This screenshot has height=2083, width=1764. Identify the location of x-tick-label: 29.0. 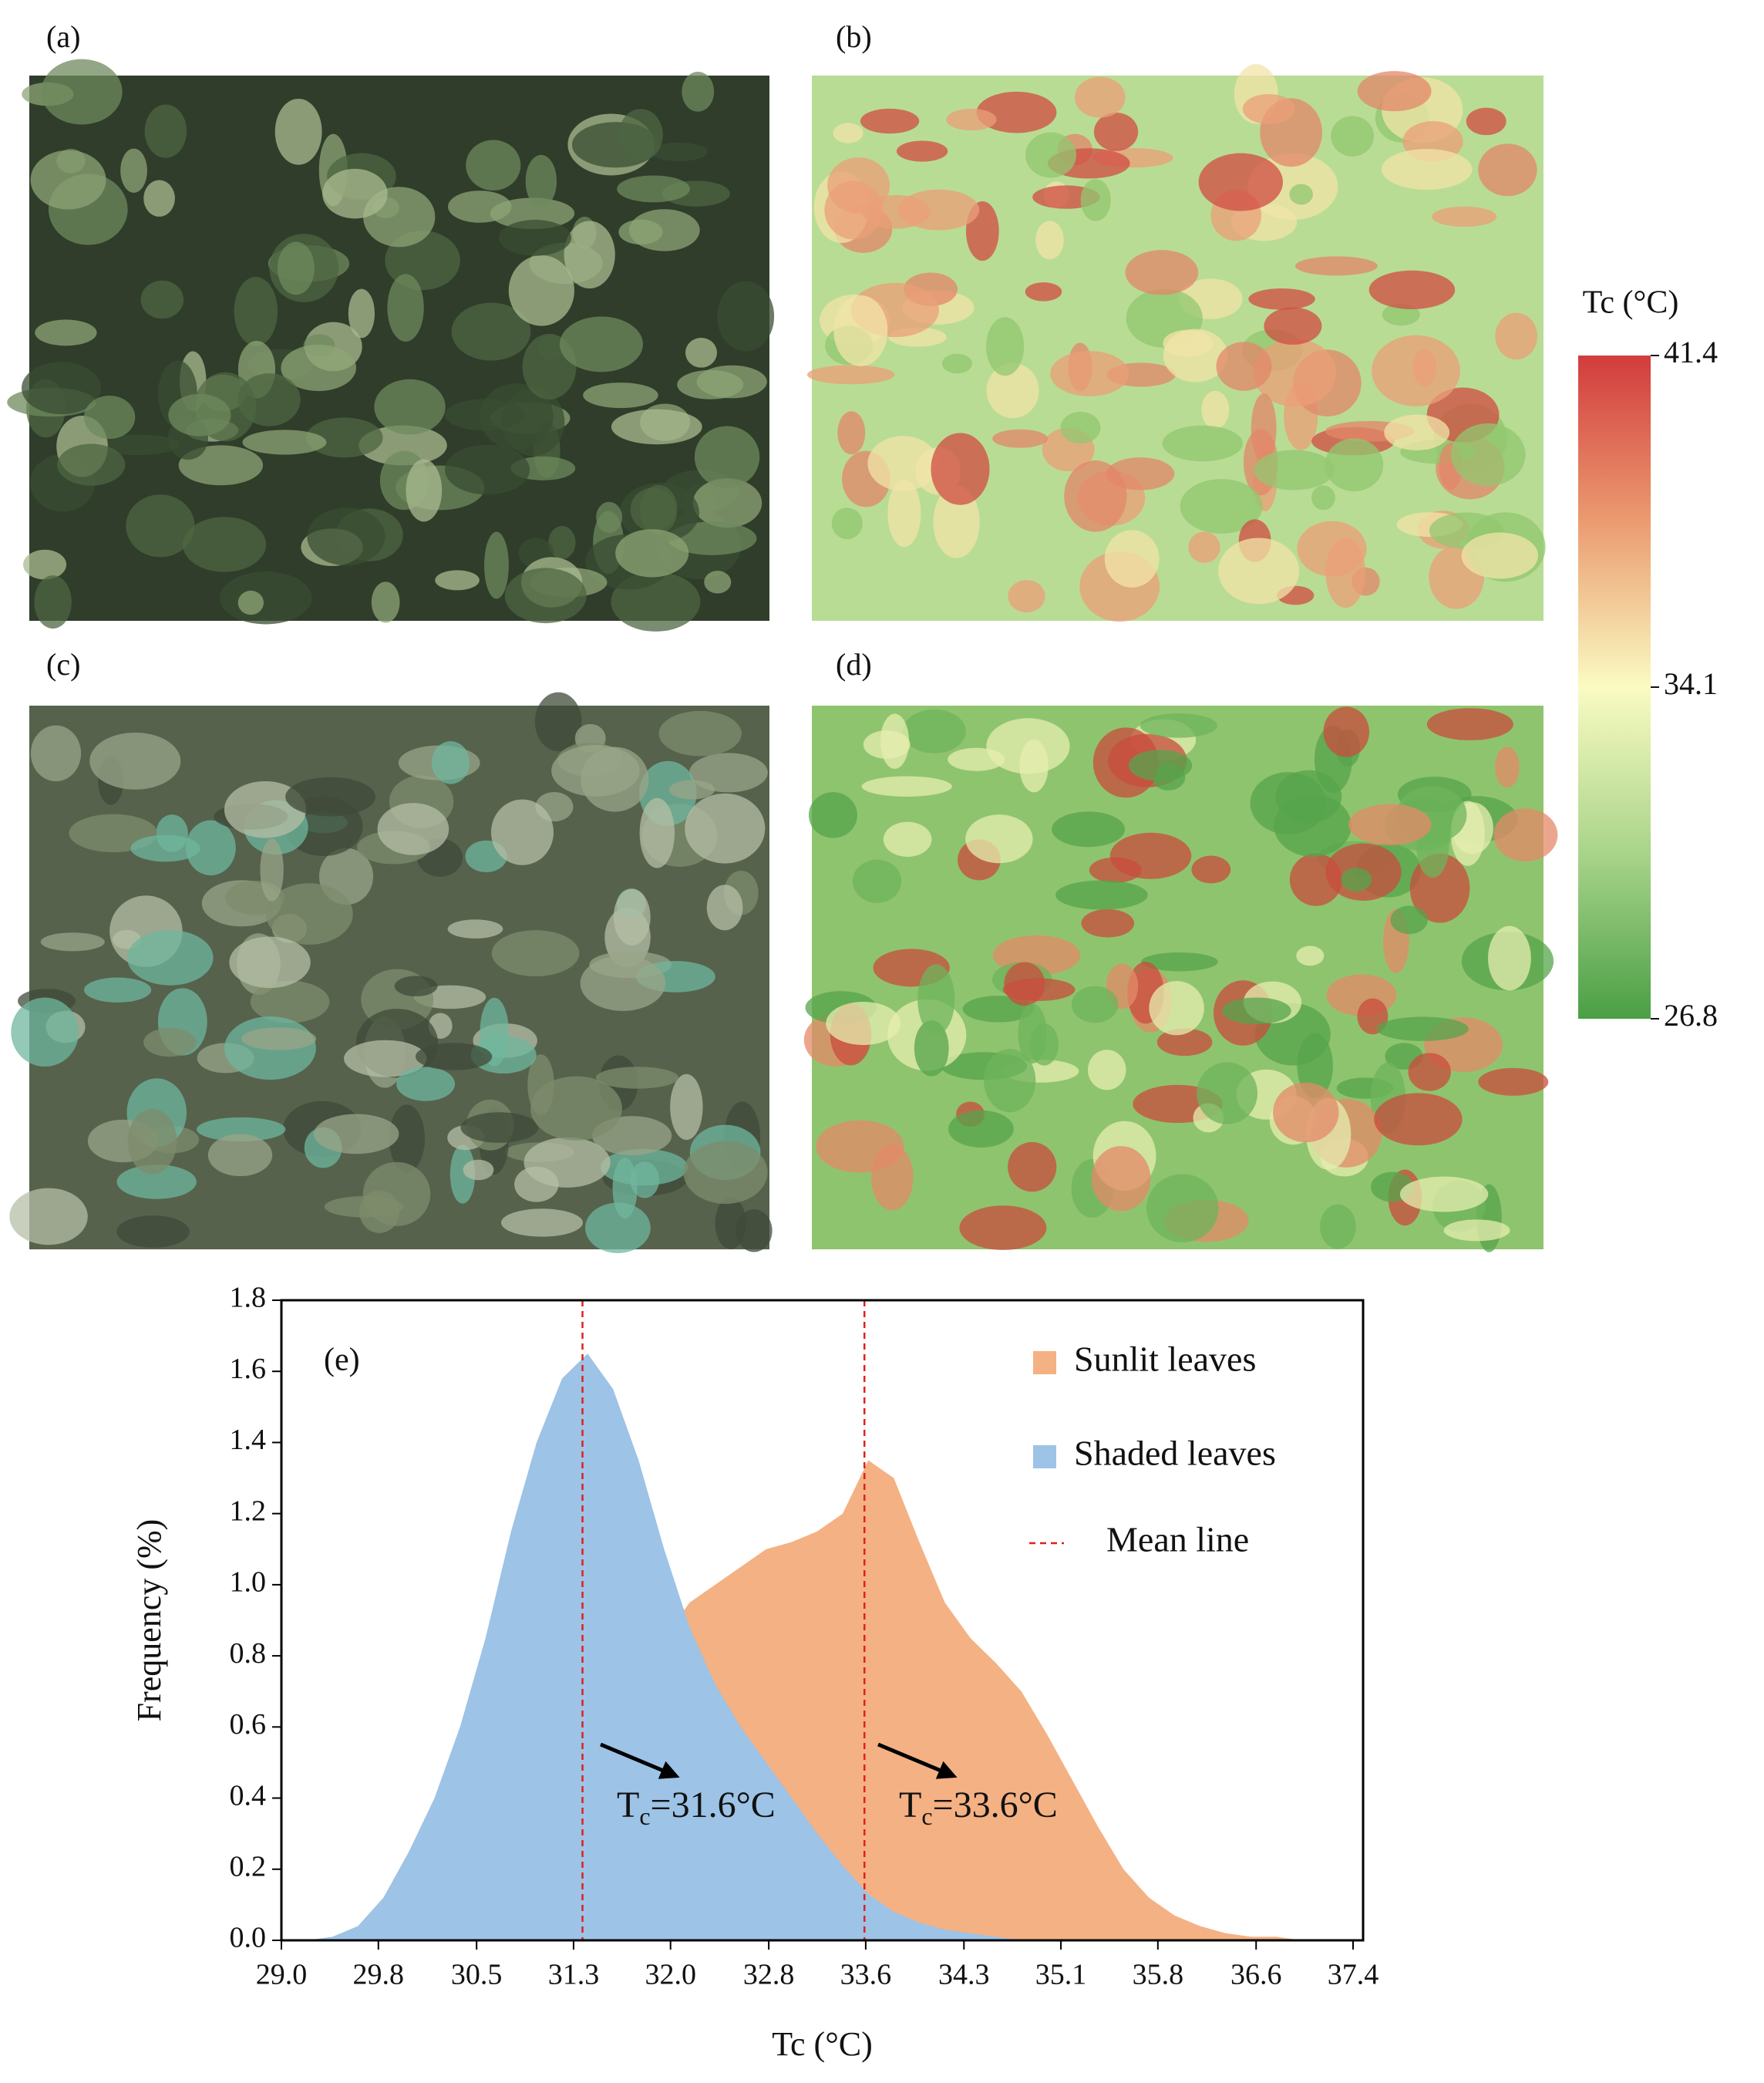
(282, 1975).